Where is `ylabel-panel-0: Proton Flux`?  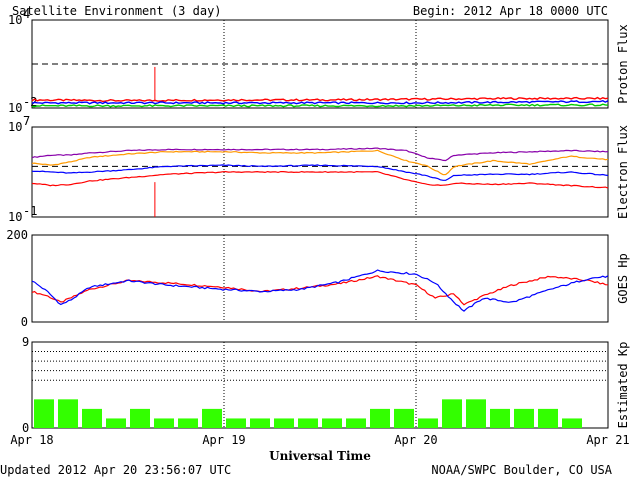 ylabel-panel-0: Proton Flux is located at coordinates (623, 63).